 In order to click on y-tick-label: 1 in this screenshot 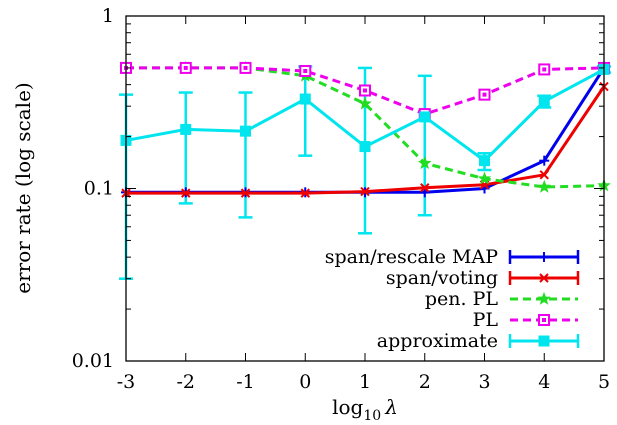, I will do `click(108, 16)`.